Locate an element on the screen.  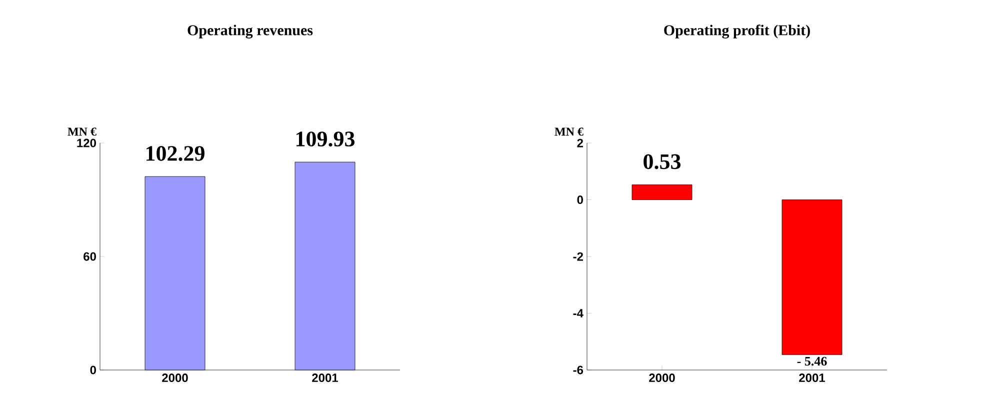
y-tick-label: 60 is located at coordinates (90, 256).